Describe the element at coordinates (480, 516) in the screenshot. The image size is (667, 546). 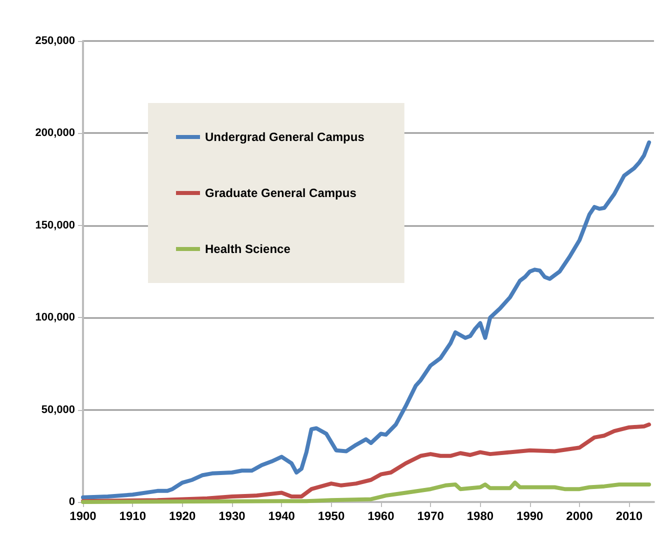
I see `x-tick-label: 1980` at that location.